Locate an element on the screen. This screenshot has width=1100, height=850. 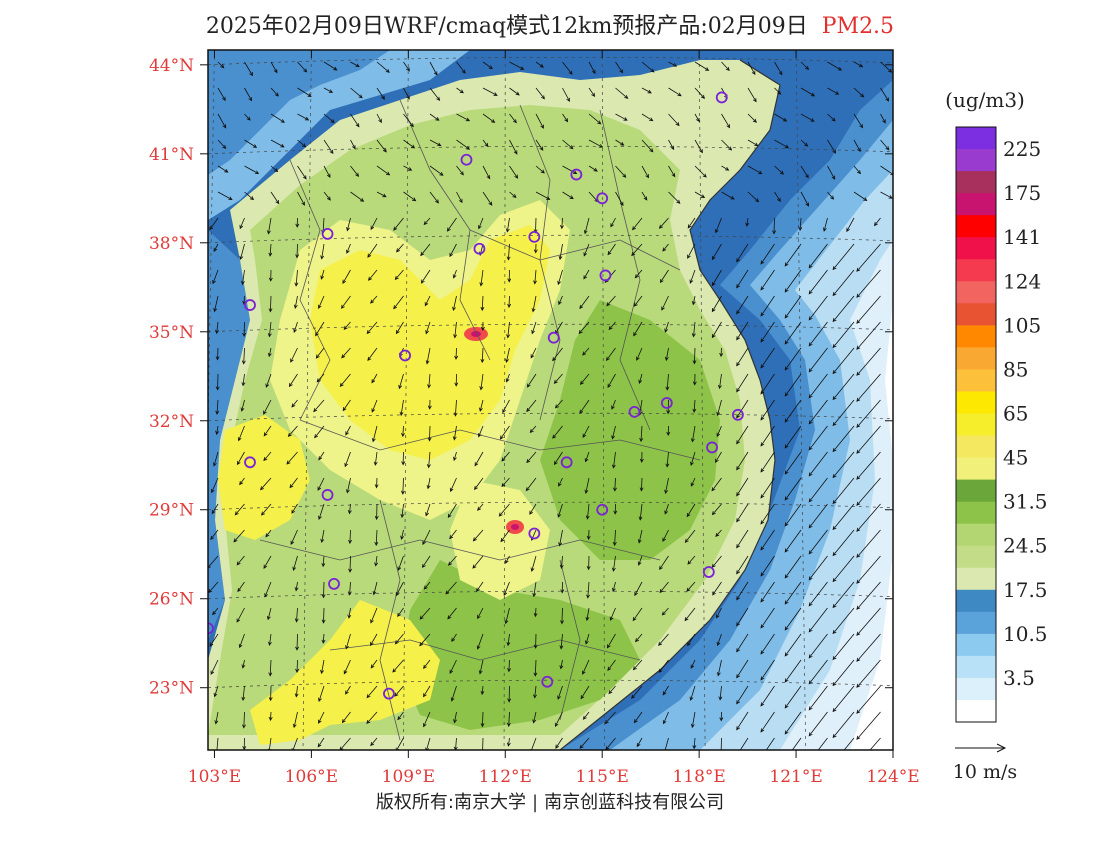
longitude-label: 124°E is located at coordinates (892, 777).